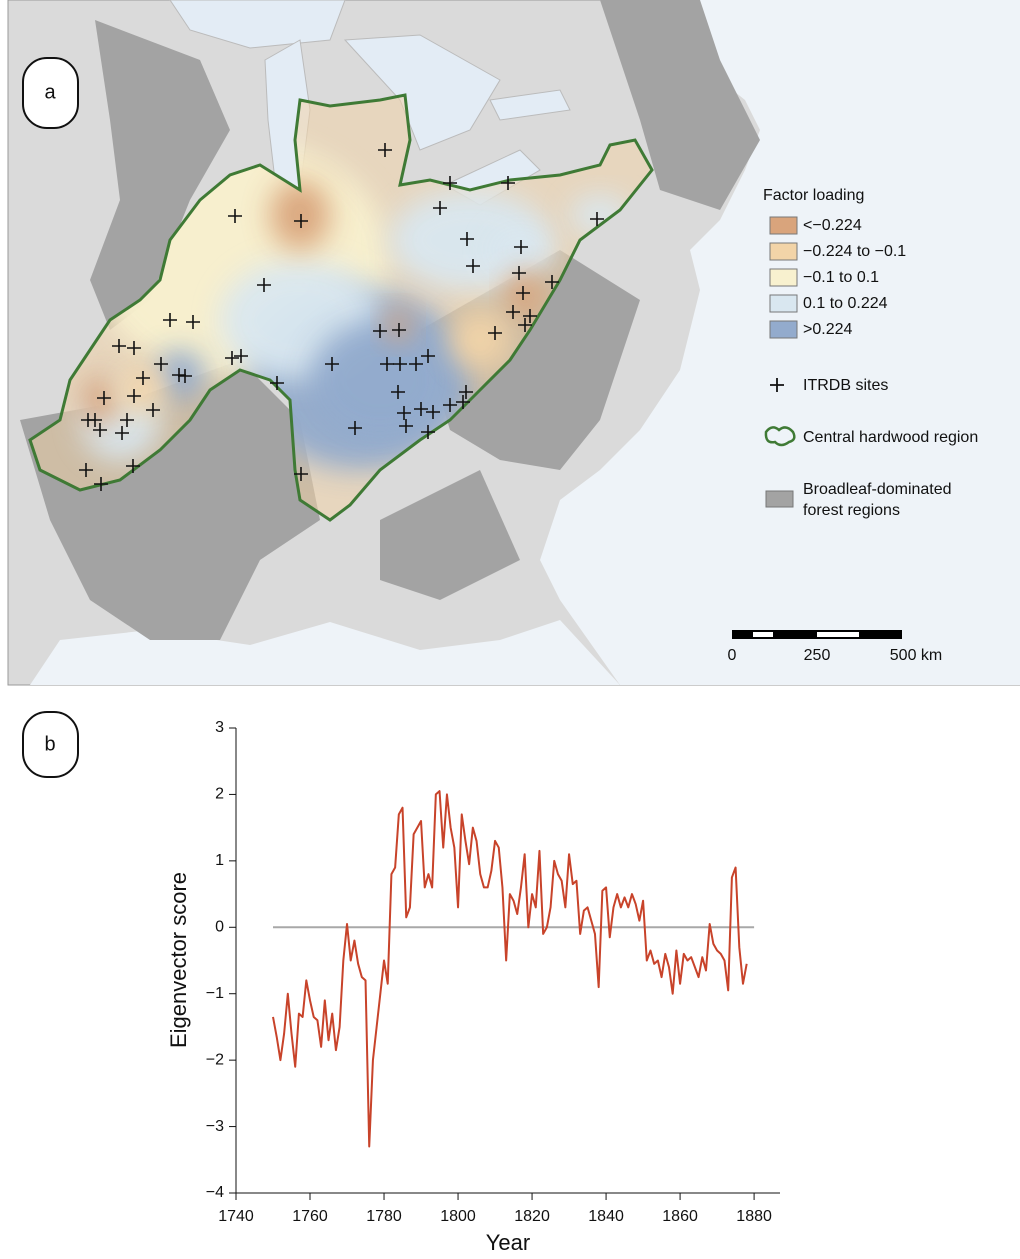 Image resolution: width=1020 pixels, height=1259 pixels. Describe the element at coordinates (606, 1216) in the screenshot. I see `x-tick-label: 1840` at that location.